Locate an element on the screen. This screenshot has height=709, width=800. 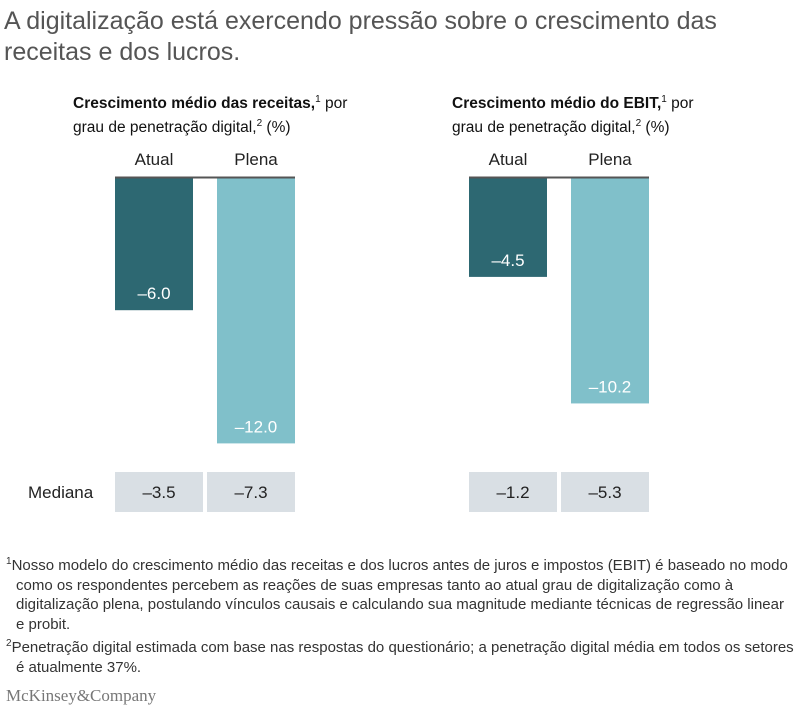
data-label: –10.2 is located at coordinates (610, 386).